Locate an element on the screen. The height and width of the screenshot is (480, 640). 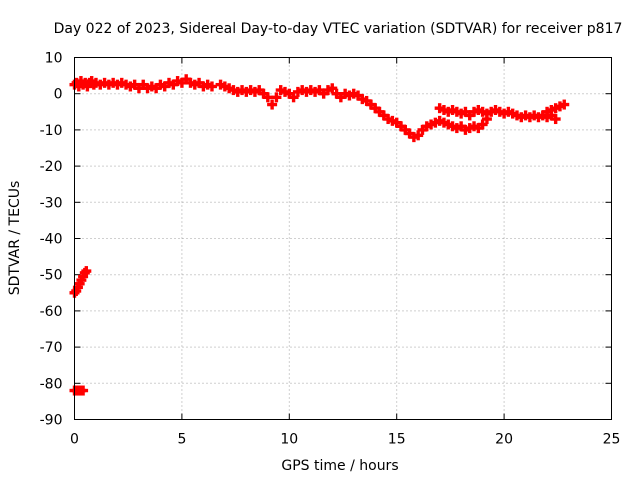
x-tick-label: 5 is located at coordinates (181, 440).